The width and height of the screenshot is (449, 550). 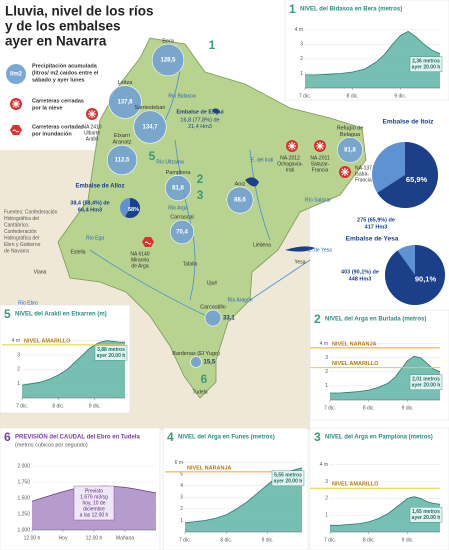 I want to click on road-label: NA 2410, so click(x=91, y=127).